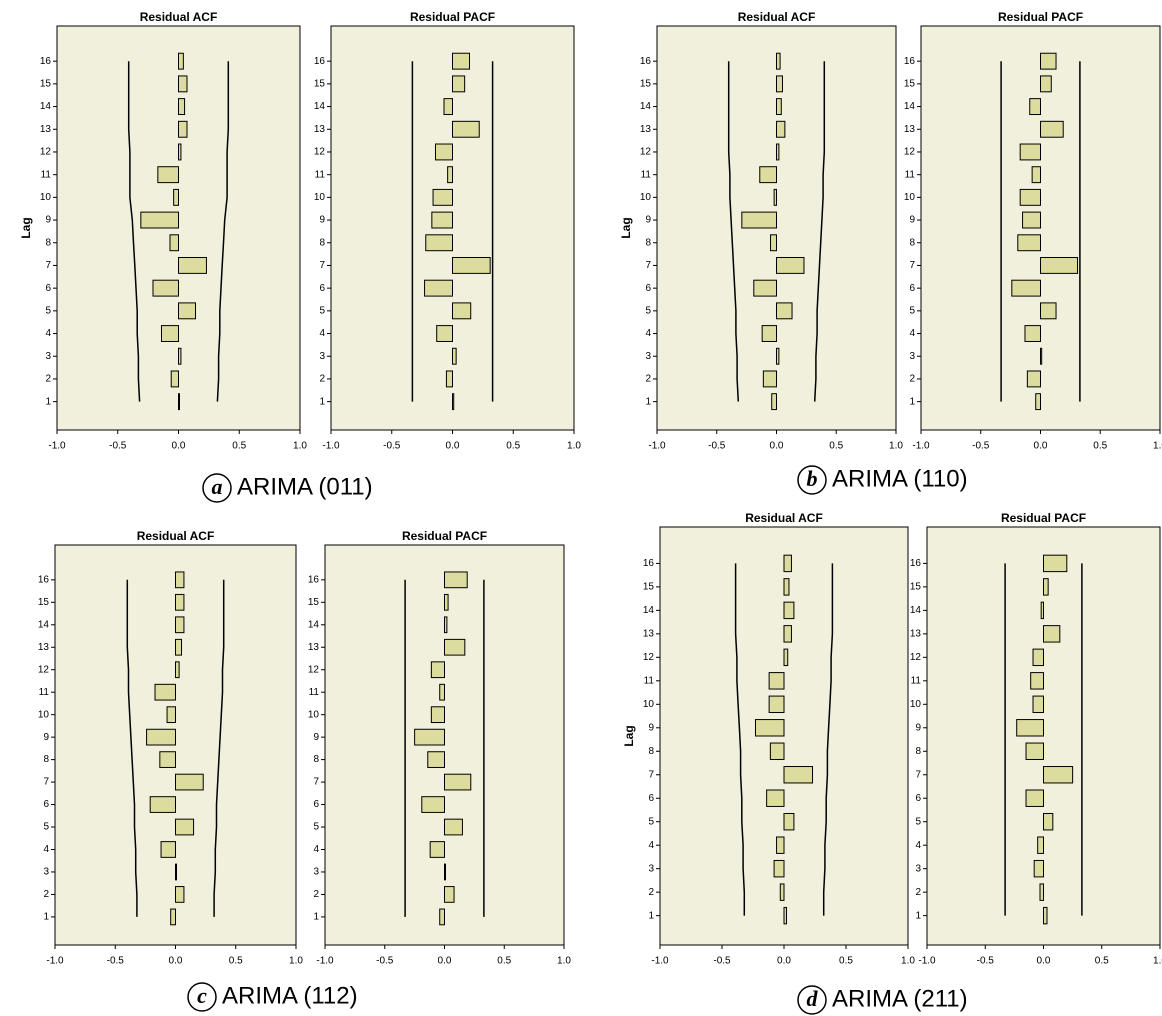 This screenshot has height=1016, width=1162. Describe the element at coordinates (813, 998) in the screenshot. I see `caption-letter: d` at that location.